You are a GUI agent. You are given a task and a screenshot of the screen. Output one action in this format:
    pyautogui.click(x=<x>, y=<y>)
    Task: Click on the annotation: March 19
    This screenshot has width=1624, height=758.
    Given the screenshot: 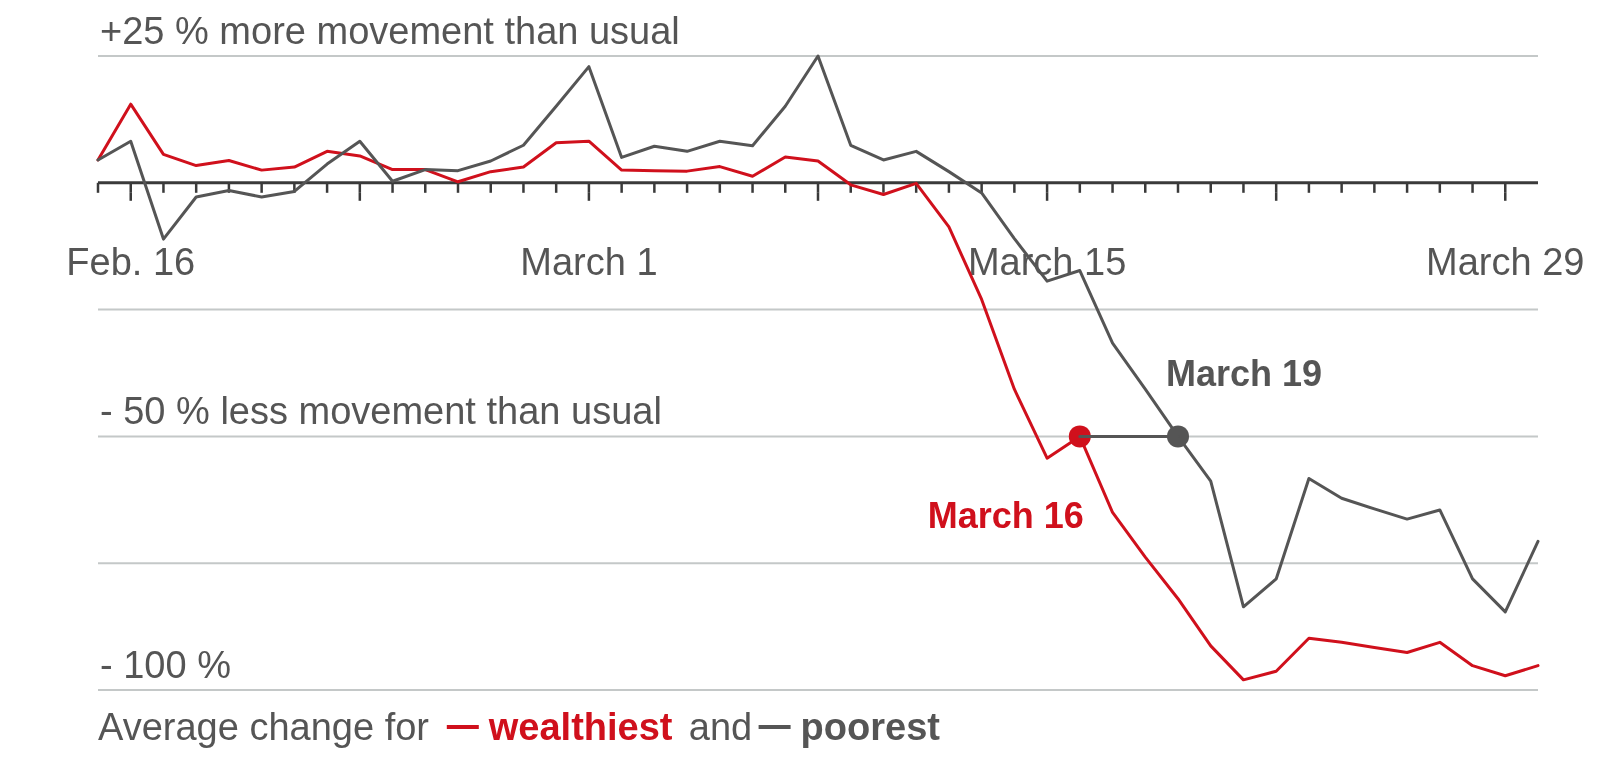 What is the action you would take?
    pyautogui.click(x=1244, y=374)
    